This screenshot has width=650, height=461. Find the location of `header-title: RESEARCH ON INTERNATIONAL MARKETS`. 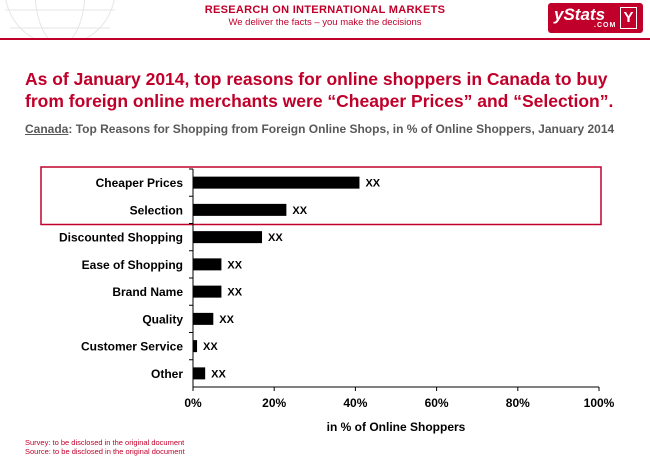

header-title: RESEARCH ON INTERNATIONAL MARKETS is located at coordinates (325, 10).